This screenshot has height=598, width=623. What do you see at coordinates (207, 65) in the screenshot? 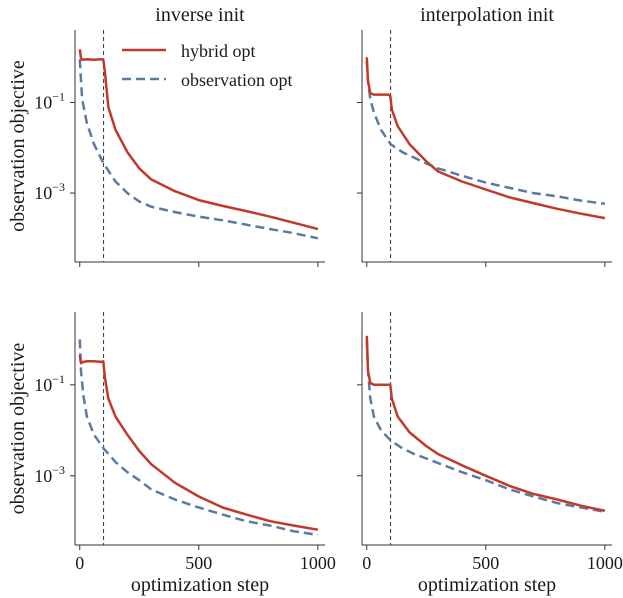
I see `legend: hybrid opt observation opt` at bounding box center [207, 65].